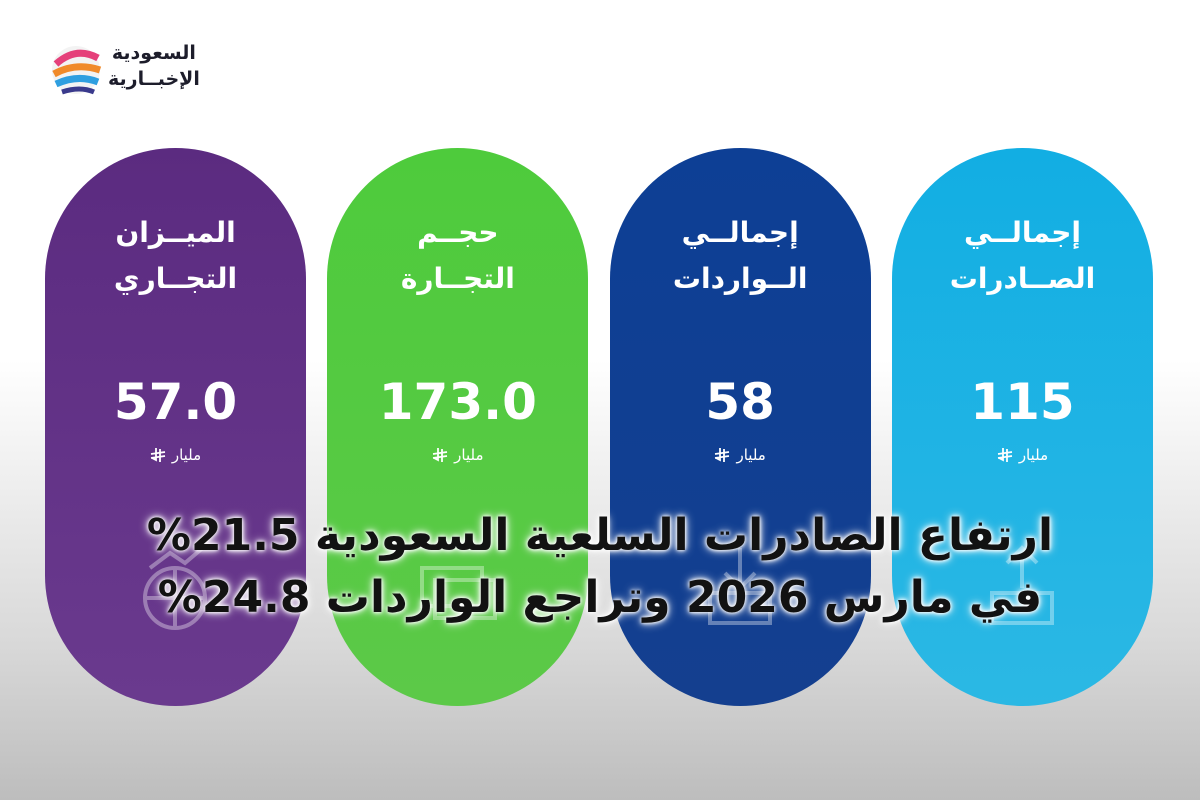  What do you see at coordinates (457, 256) in the screenshot?
I see `card-title: حجــم التجــارة` at bounding box center [457, 256].